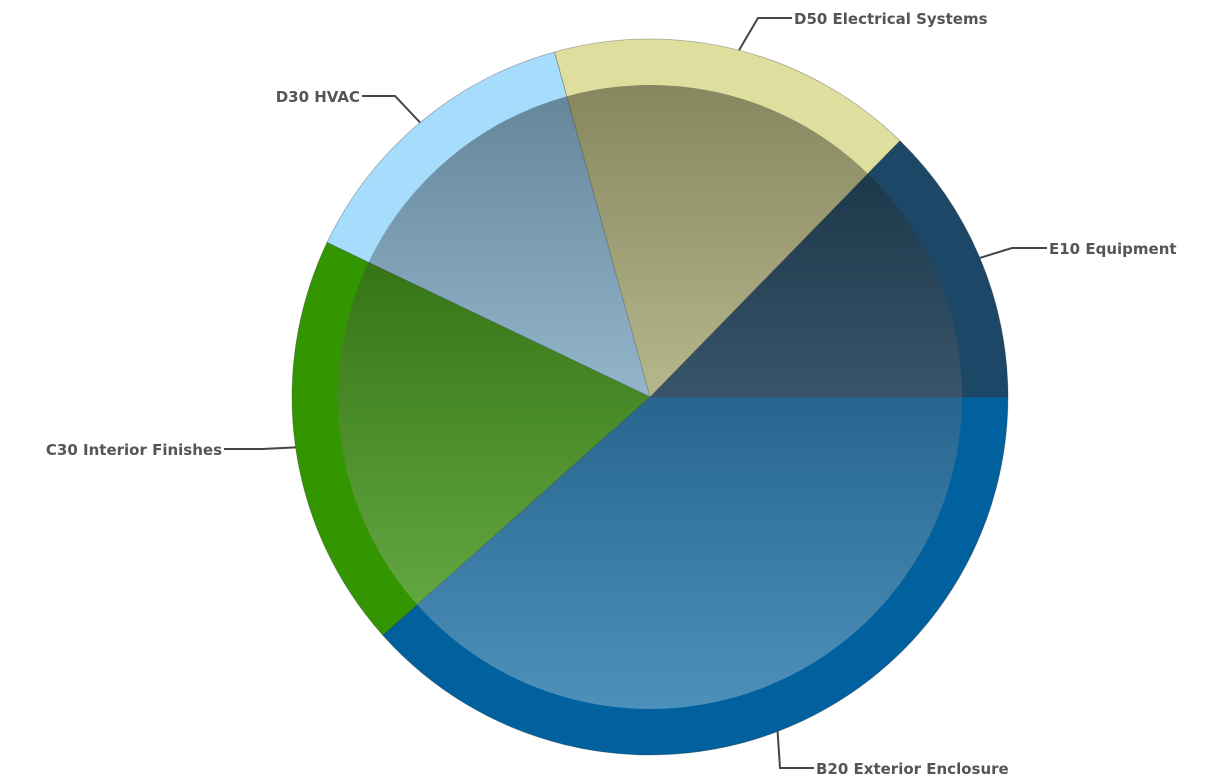 This screenshot has width=1211, height=782. Describe the element at coordinates (765, 34) in the screenshot. I see `leader-line-d50-electrical-systems` at that location.